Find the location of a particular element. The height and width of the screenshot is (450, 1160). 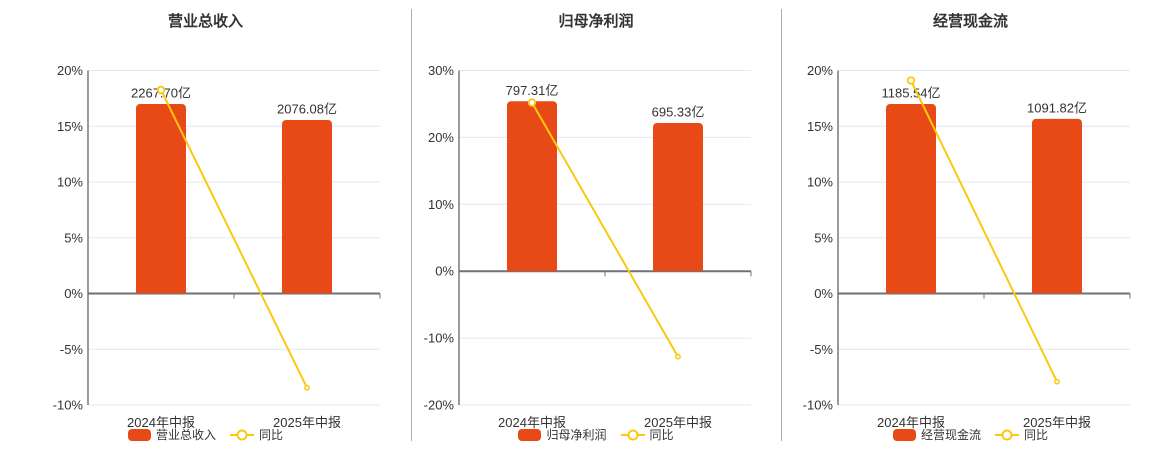

legend-item-bar-series: 经营现金流 is located at coordinates (936, 435).